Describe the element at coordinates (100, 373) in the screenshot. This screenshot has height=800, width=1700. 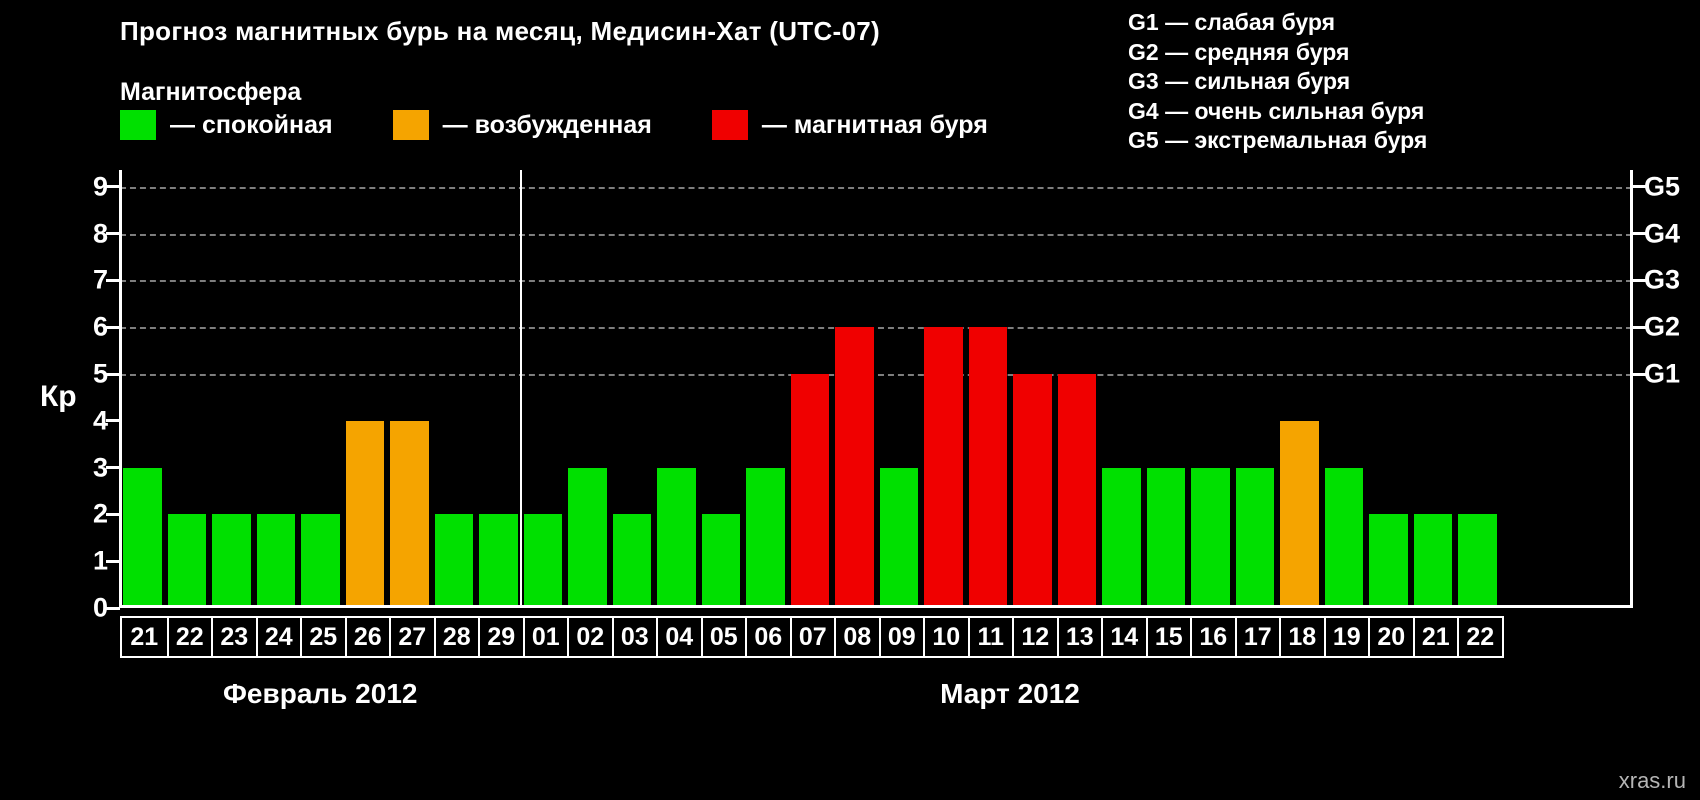
I see `y-tick-label-5: 5` at that location.